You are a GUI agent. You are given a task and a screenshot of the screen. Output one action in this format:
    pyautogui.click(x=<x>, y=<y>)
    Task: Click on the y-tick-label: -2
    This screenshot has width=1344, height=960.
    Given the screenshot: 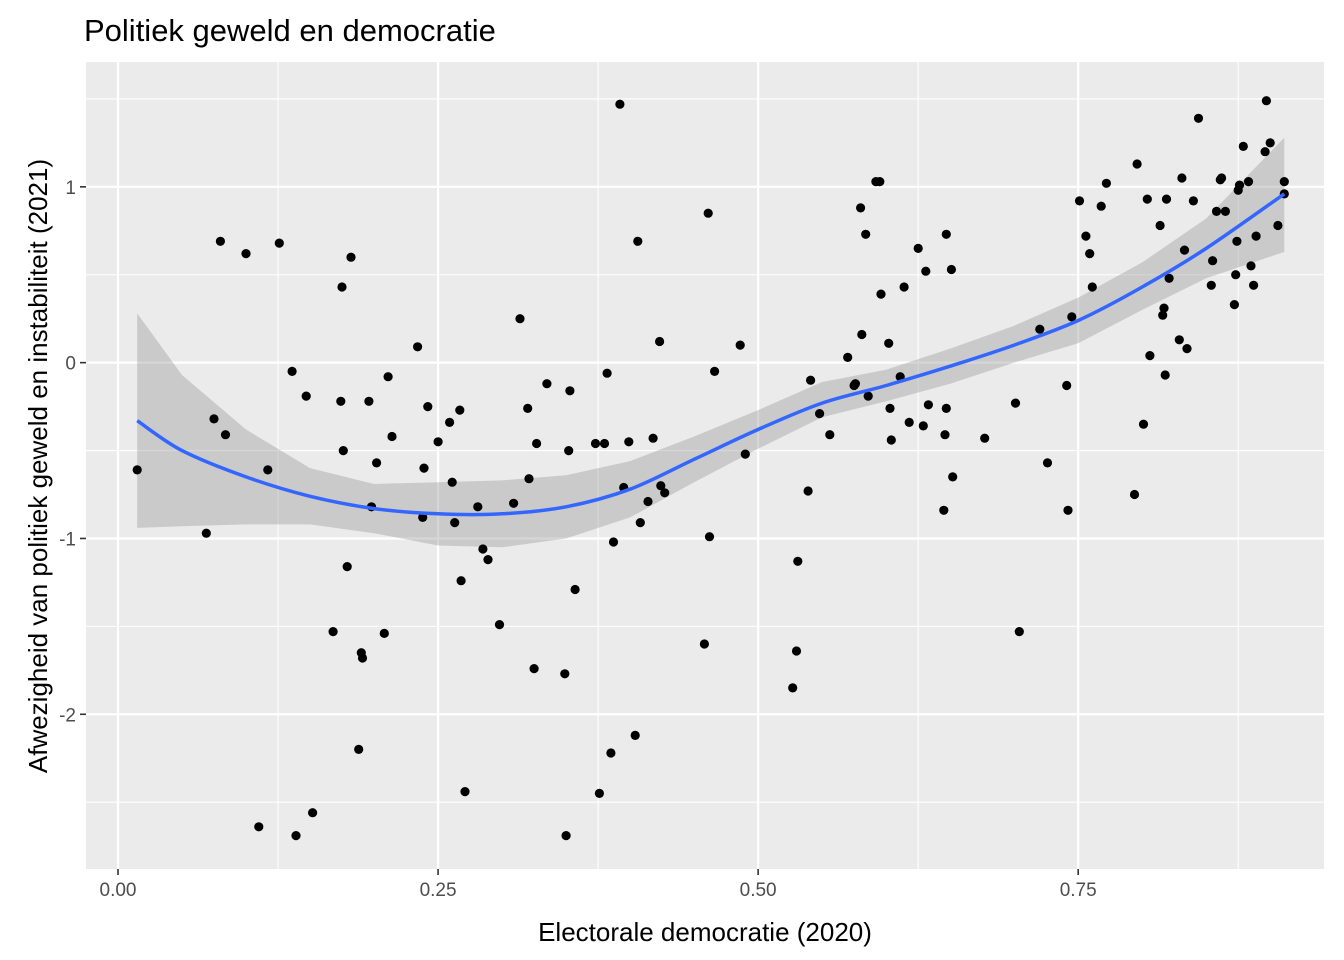 What is the action you would take?
    pyautogui.click(x=67, y=715)
    